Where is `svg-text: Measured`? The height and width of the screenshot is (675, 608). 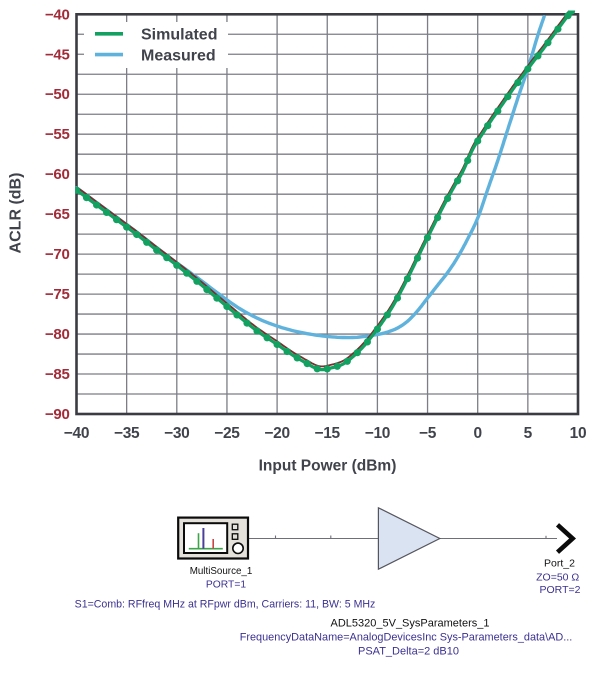
svg-text: Measured is located at coordinates (178, 55).